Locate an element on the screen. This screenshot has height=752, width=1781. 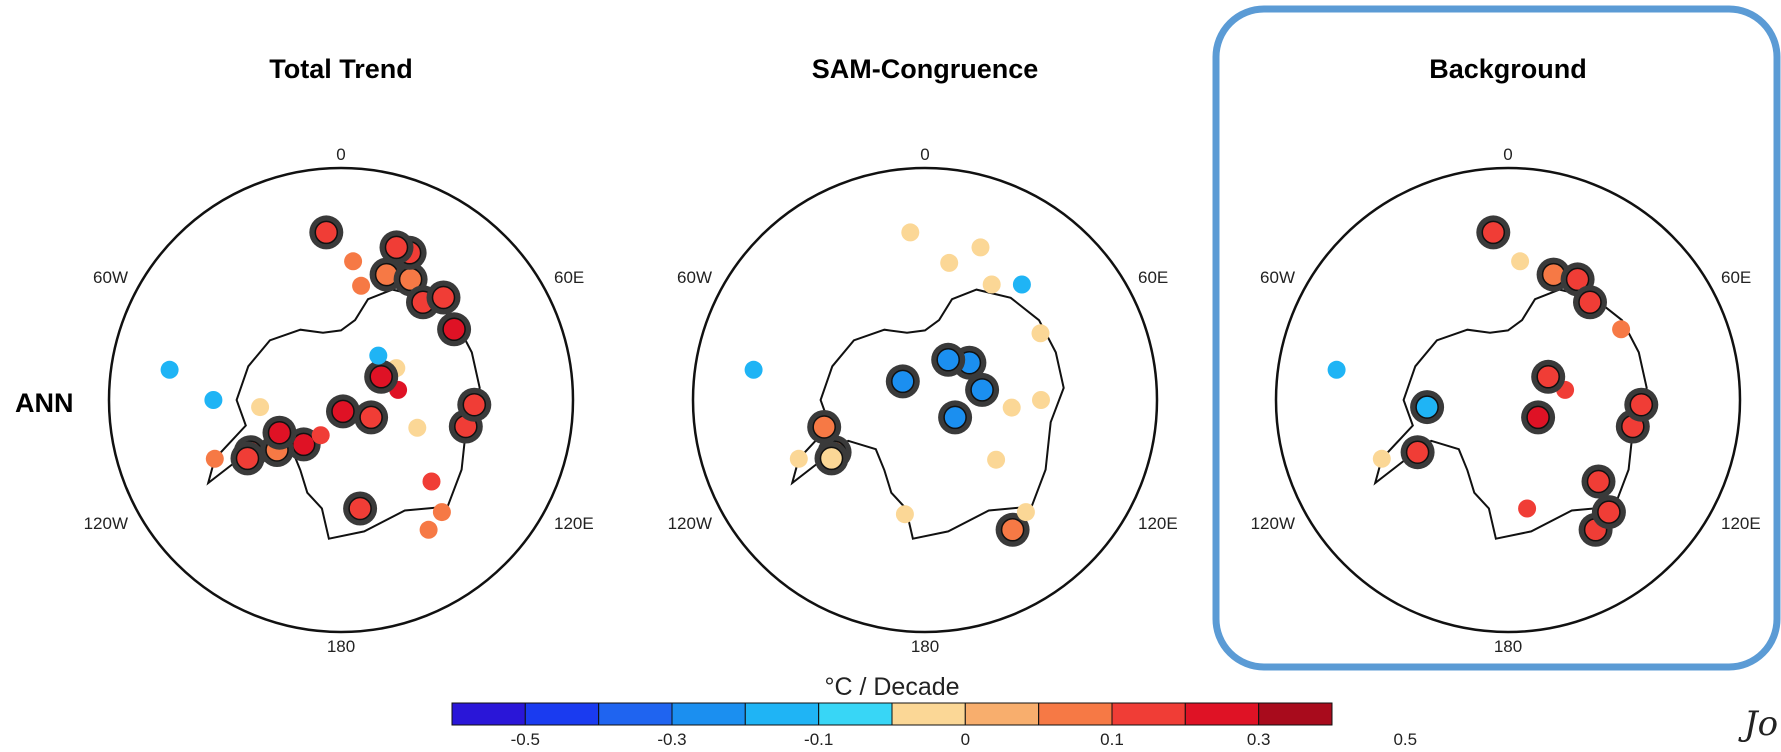
row-label: ANN is located at coordinates (44, 403).